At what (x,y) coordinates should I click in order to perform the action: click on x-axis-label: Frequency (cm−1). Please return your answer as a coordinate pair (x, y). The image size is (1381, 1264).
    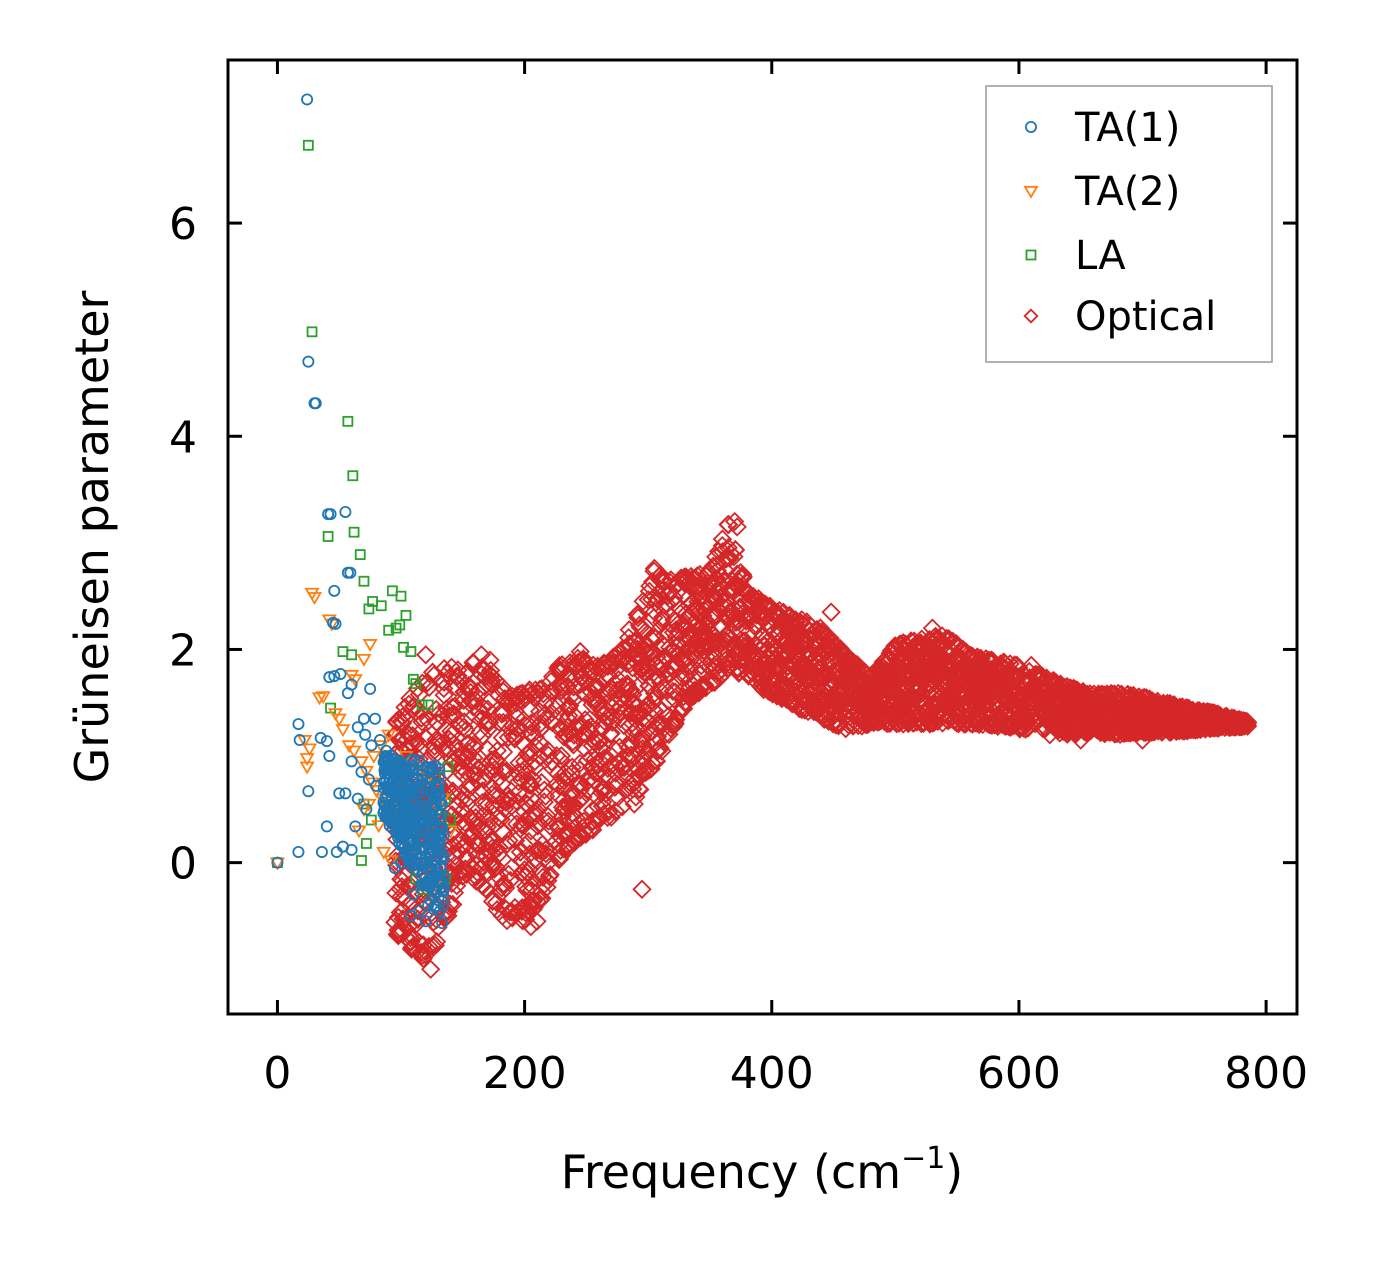
    Looking at the image, I should click on (762, 1170).